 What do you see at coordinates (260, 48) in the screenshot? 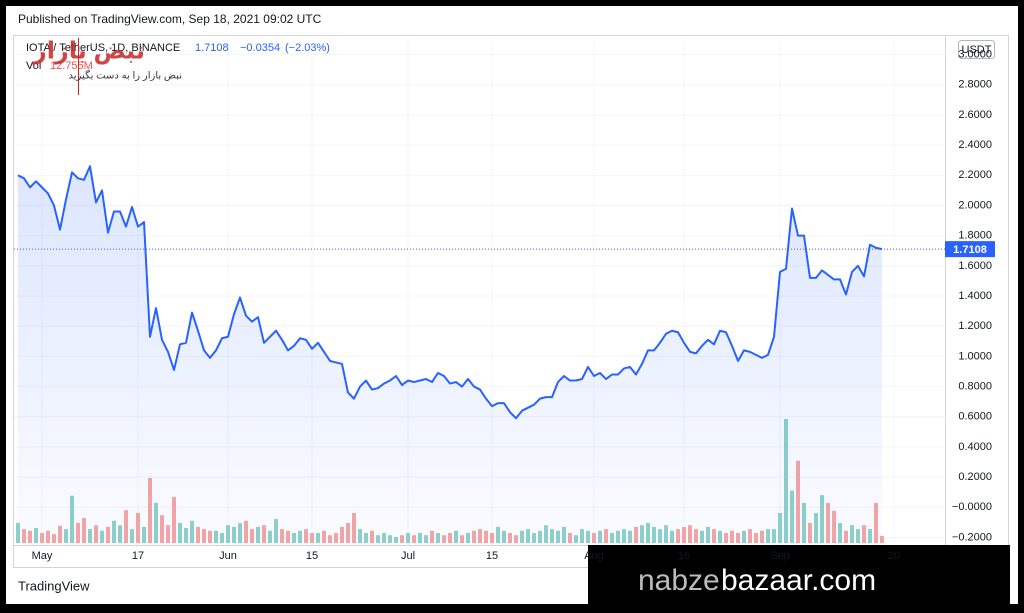
I see `legend-change: −0.0354` at bounding box center [260, 48].